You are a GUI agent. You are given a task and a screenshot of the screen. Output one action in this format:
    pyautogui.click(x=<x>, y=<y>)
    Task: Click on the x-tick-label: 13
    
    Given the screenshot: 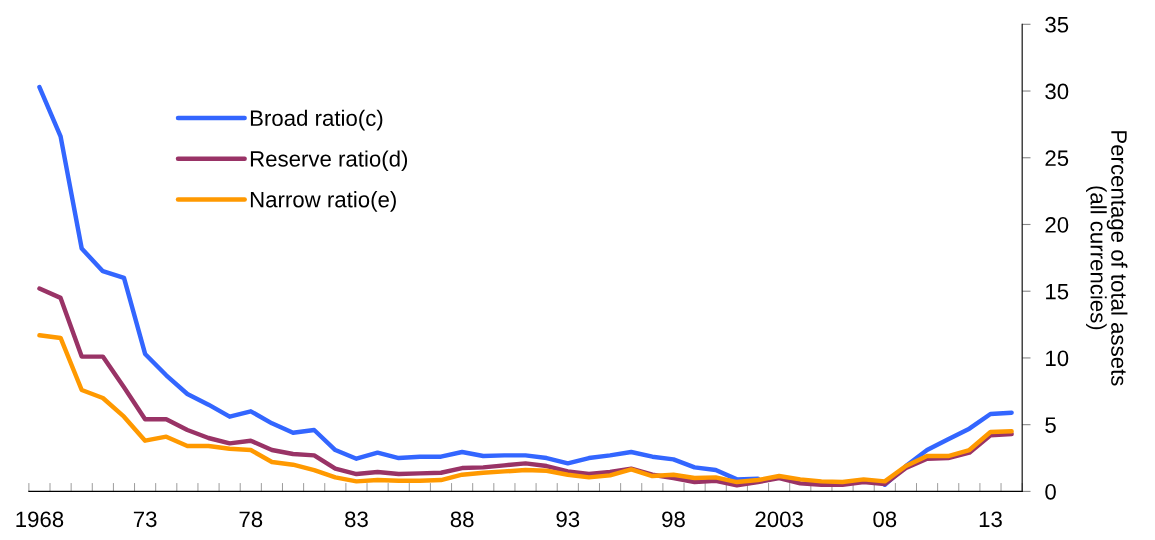 What is the action you would take?
    pyautogui.click(x=990, y=519)
    